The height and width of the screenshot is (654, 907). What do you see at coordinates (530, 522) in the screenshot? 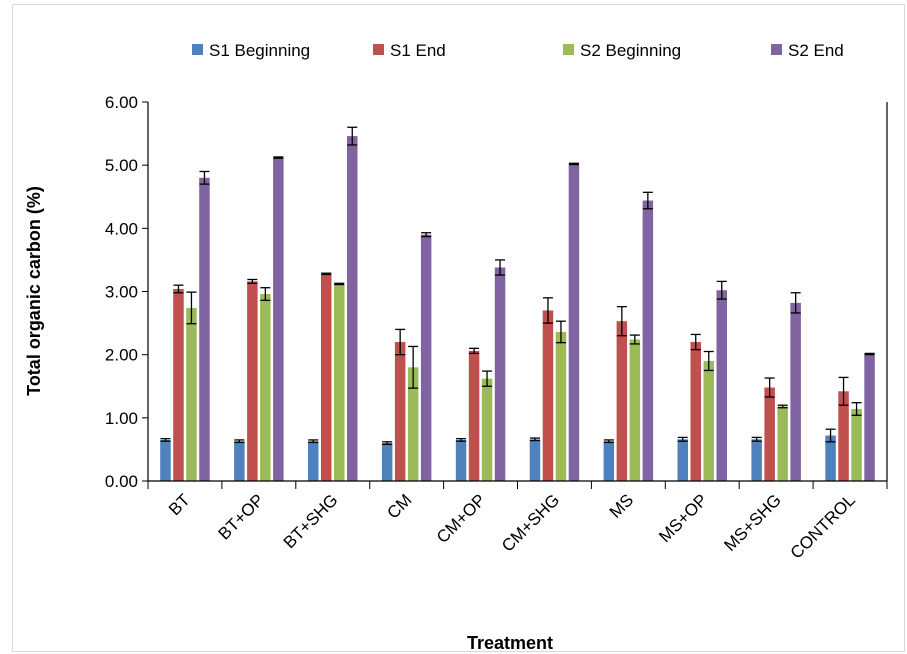
I see `x-tick-label: CM+SHG` at bounding box center [530, 522].